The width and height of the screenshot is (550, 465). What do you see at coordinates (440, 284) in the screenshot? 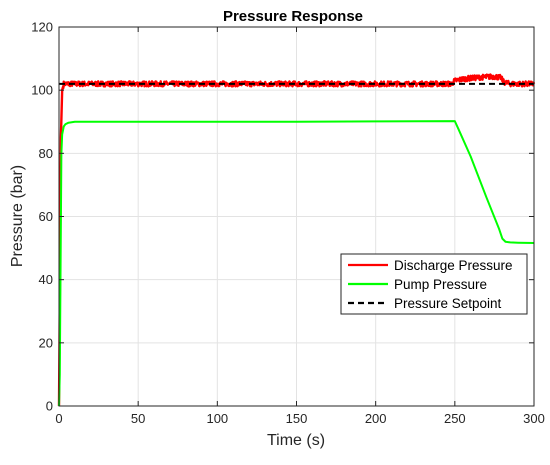
I see `legend-label-pump-pressure: Pump Pressure` at bounding box center [440, 284].